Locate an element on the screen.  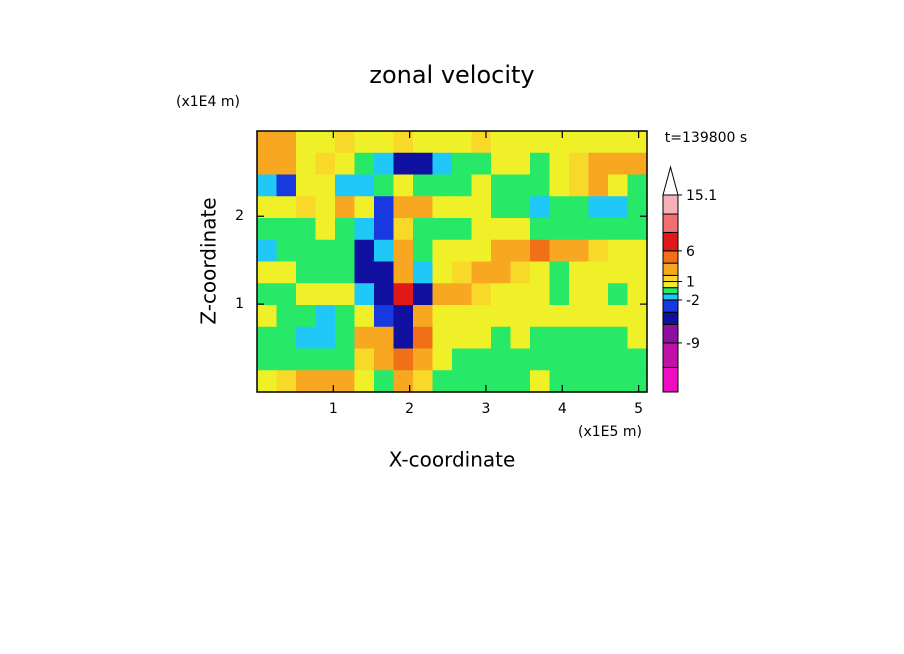
y-axis-label: Z-coordinate is located at coordinates (209, 260).